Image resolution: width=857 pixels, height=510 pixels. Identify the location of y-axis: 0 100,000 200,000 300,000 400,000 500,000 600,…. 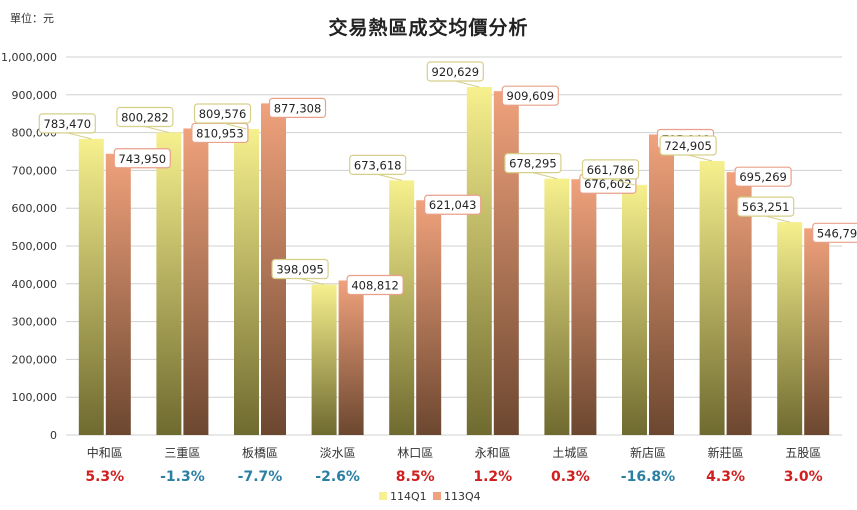
(29, 246).